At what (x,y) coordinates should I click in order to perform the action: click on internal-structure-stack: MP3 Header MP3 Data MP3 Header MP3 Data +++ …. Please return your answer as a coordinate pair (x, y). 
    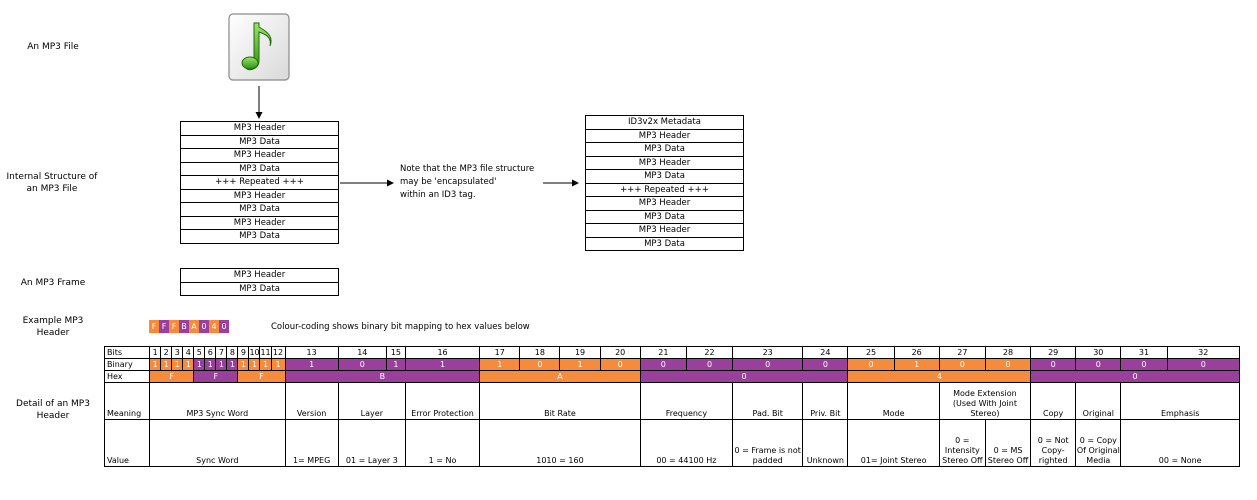
    Looking at the image, I should click on (259, 182).